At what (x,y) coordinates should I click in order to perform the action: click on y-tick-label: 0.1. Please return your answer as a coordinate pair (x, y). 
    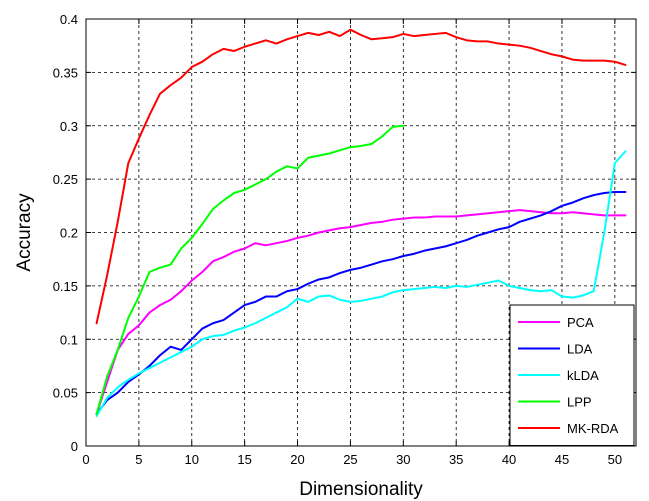
    Looking at the image, I should click on (69, 339).